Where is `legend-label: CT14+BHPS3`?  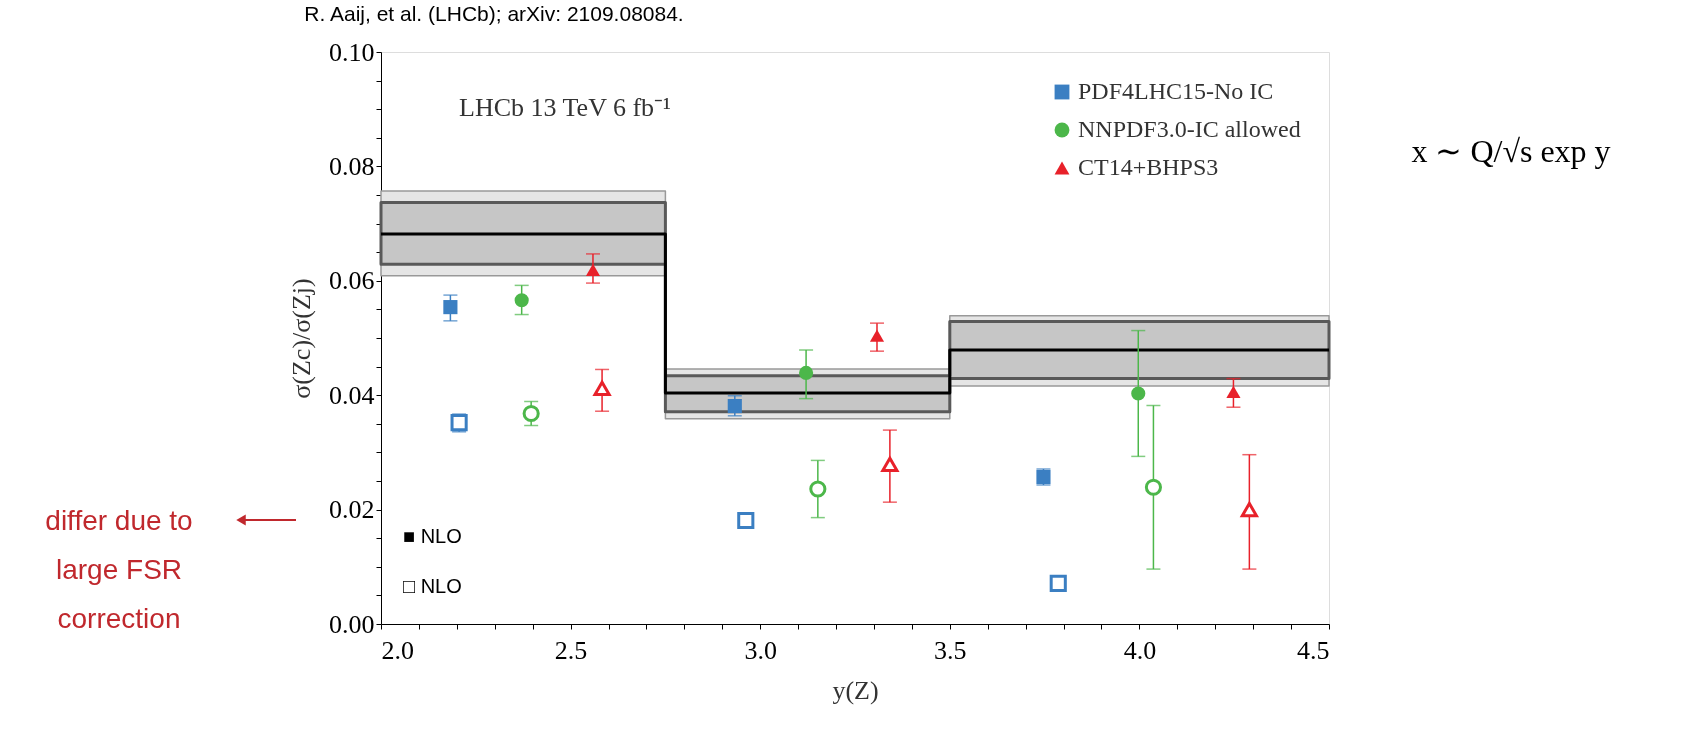 legend-label: CT14+BHPS3 is located at coordinates (1148, 167).